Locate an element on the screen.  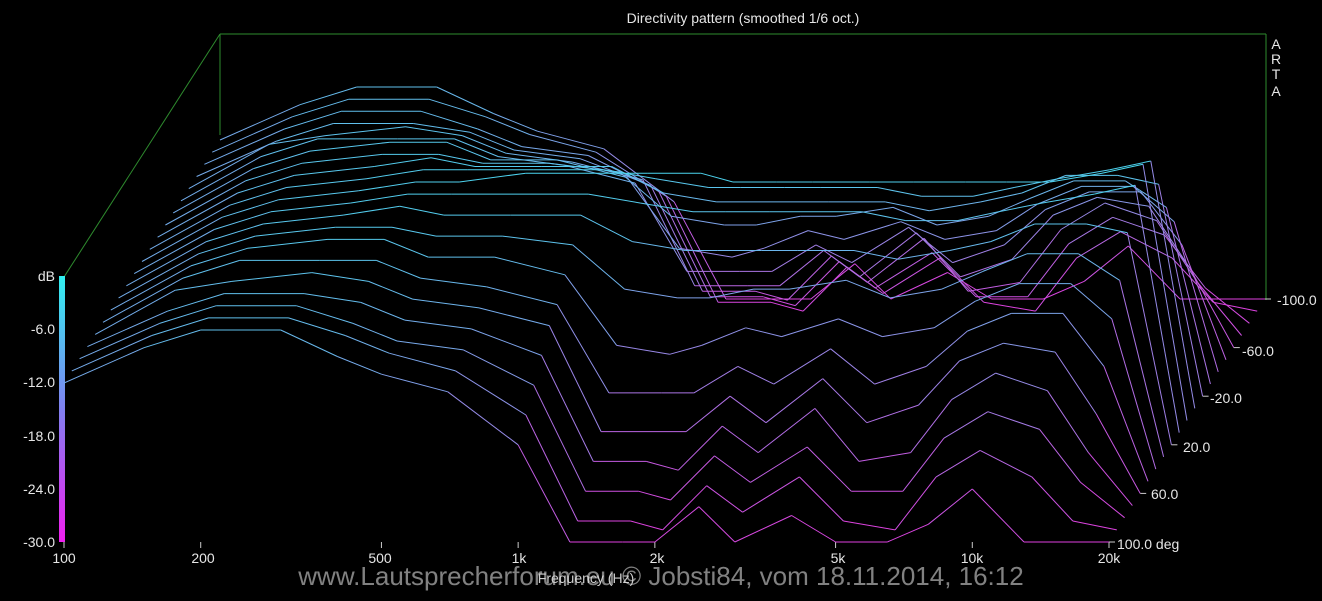
z-tick-label: -100.0 is located at coordinates (1297, 300).